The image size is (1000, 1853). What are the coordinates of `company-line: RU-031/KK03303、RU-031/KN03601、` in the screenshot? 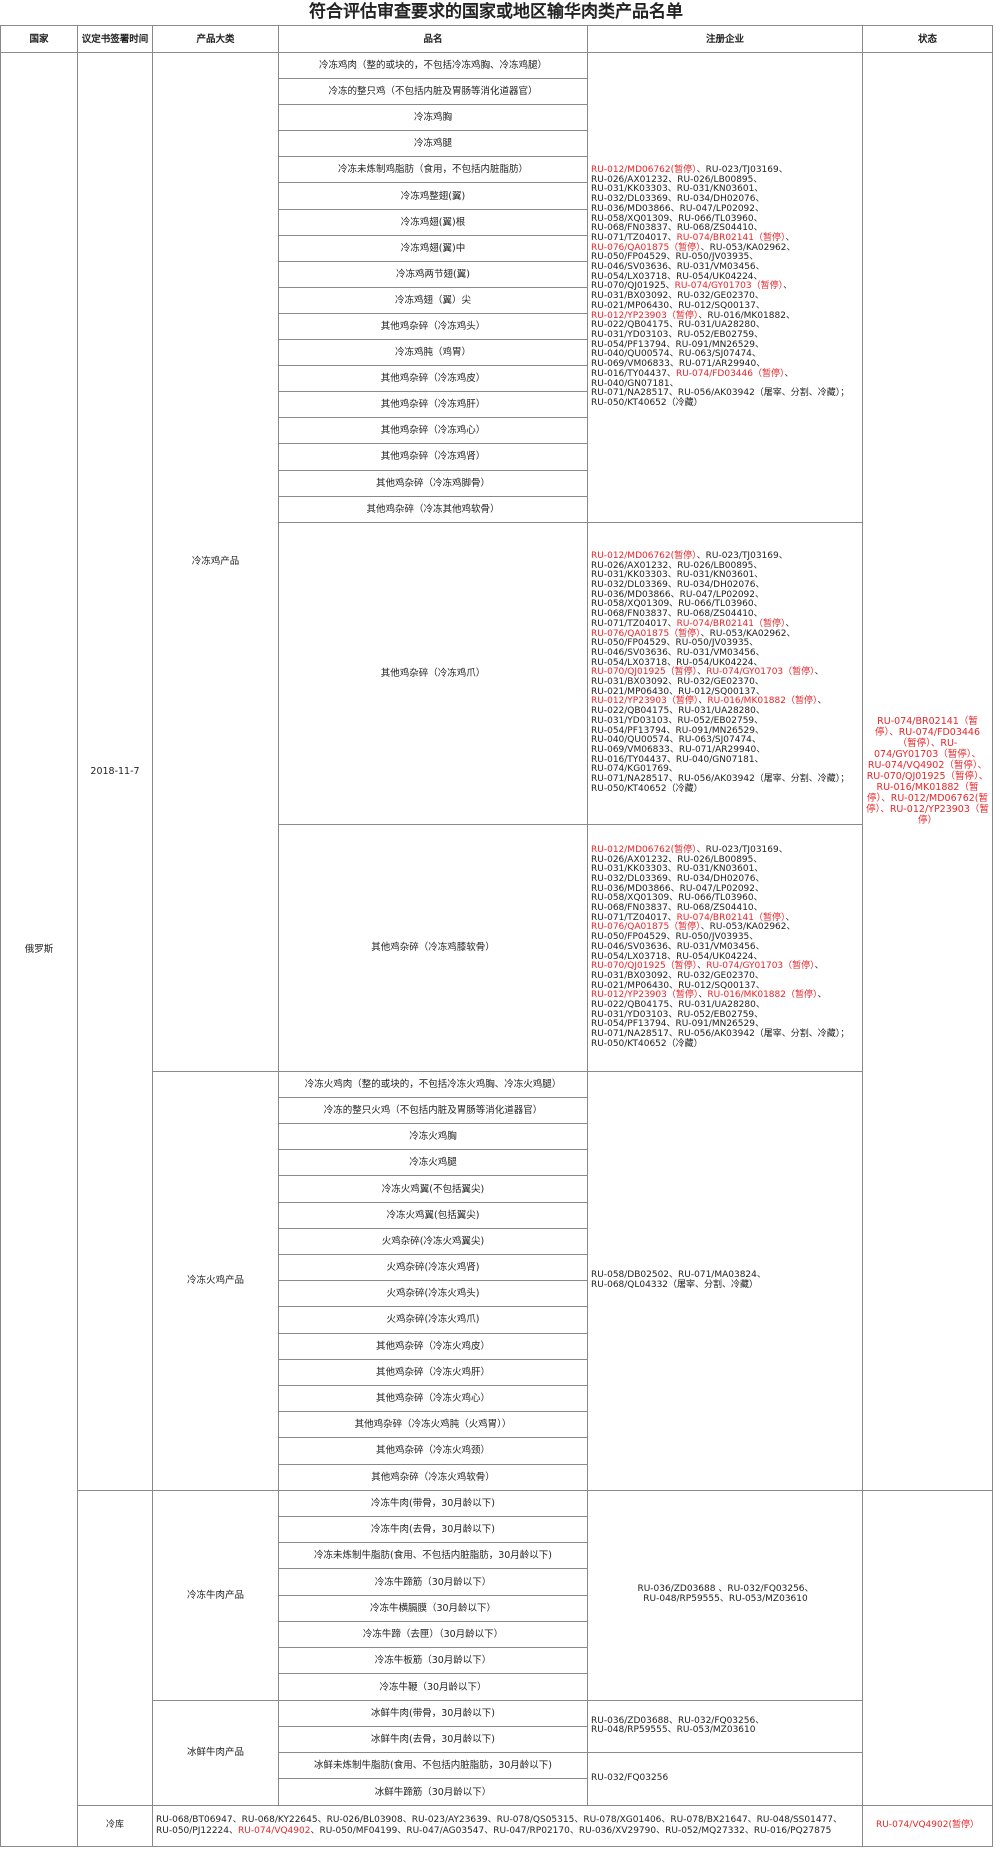 It's located at (725, 190).